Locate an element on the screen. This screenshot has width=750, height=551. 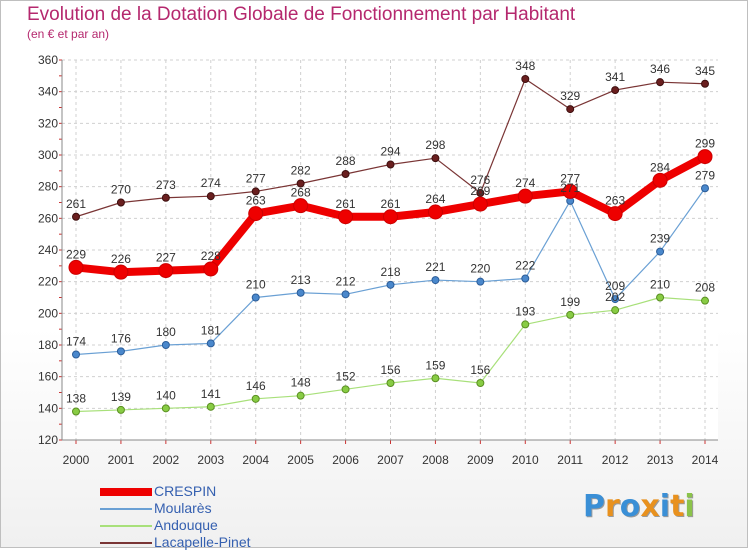
logo-letter: t is located at coordinates (677, 506).